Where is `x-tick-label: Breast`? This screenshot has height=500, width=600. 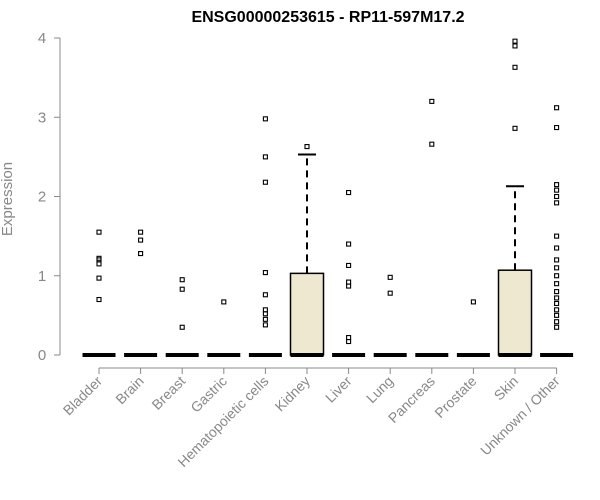
x-tick-label: Breast is located at coordinates (168, 393).